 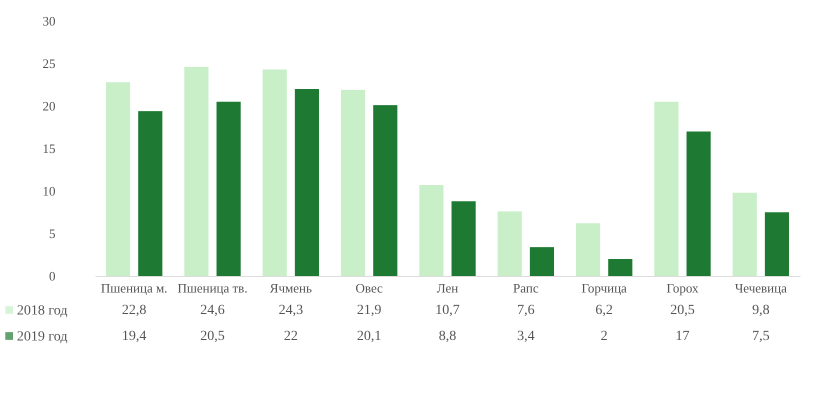 What do you see at coordinates (447, 336) in the screenshot?
I see `data-label: 8,8` at bounding box center [447, 336].